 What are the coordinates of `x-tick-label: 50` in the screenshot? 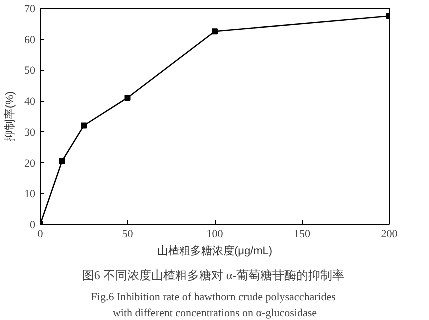 It's located at (128, 234).